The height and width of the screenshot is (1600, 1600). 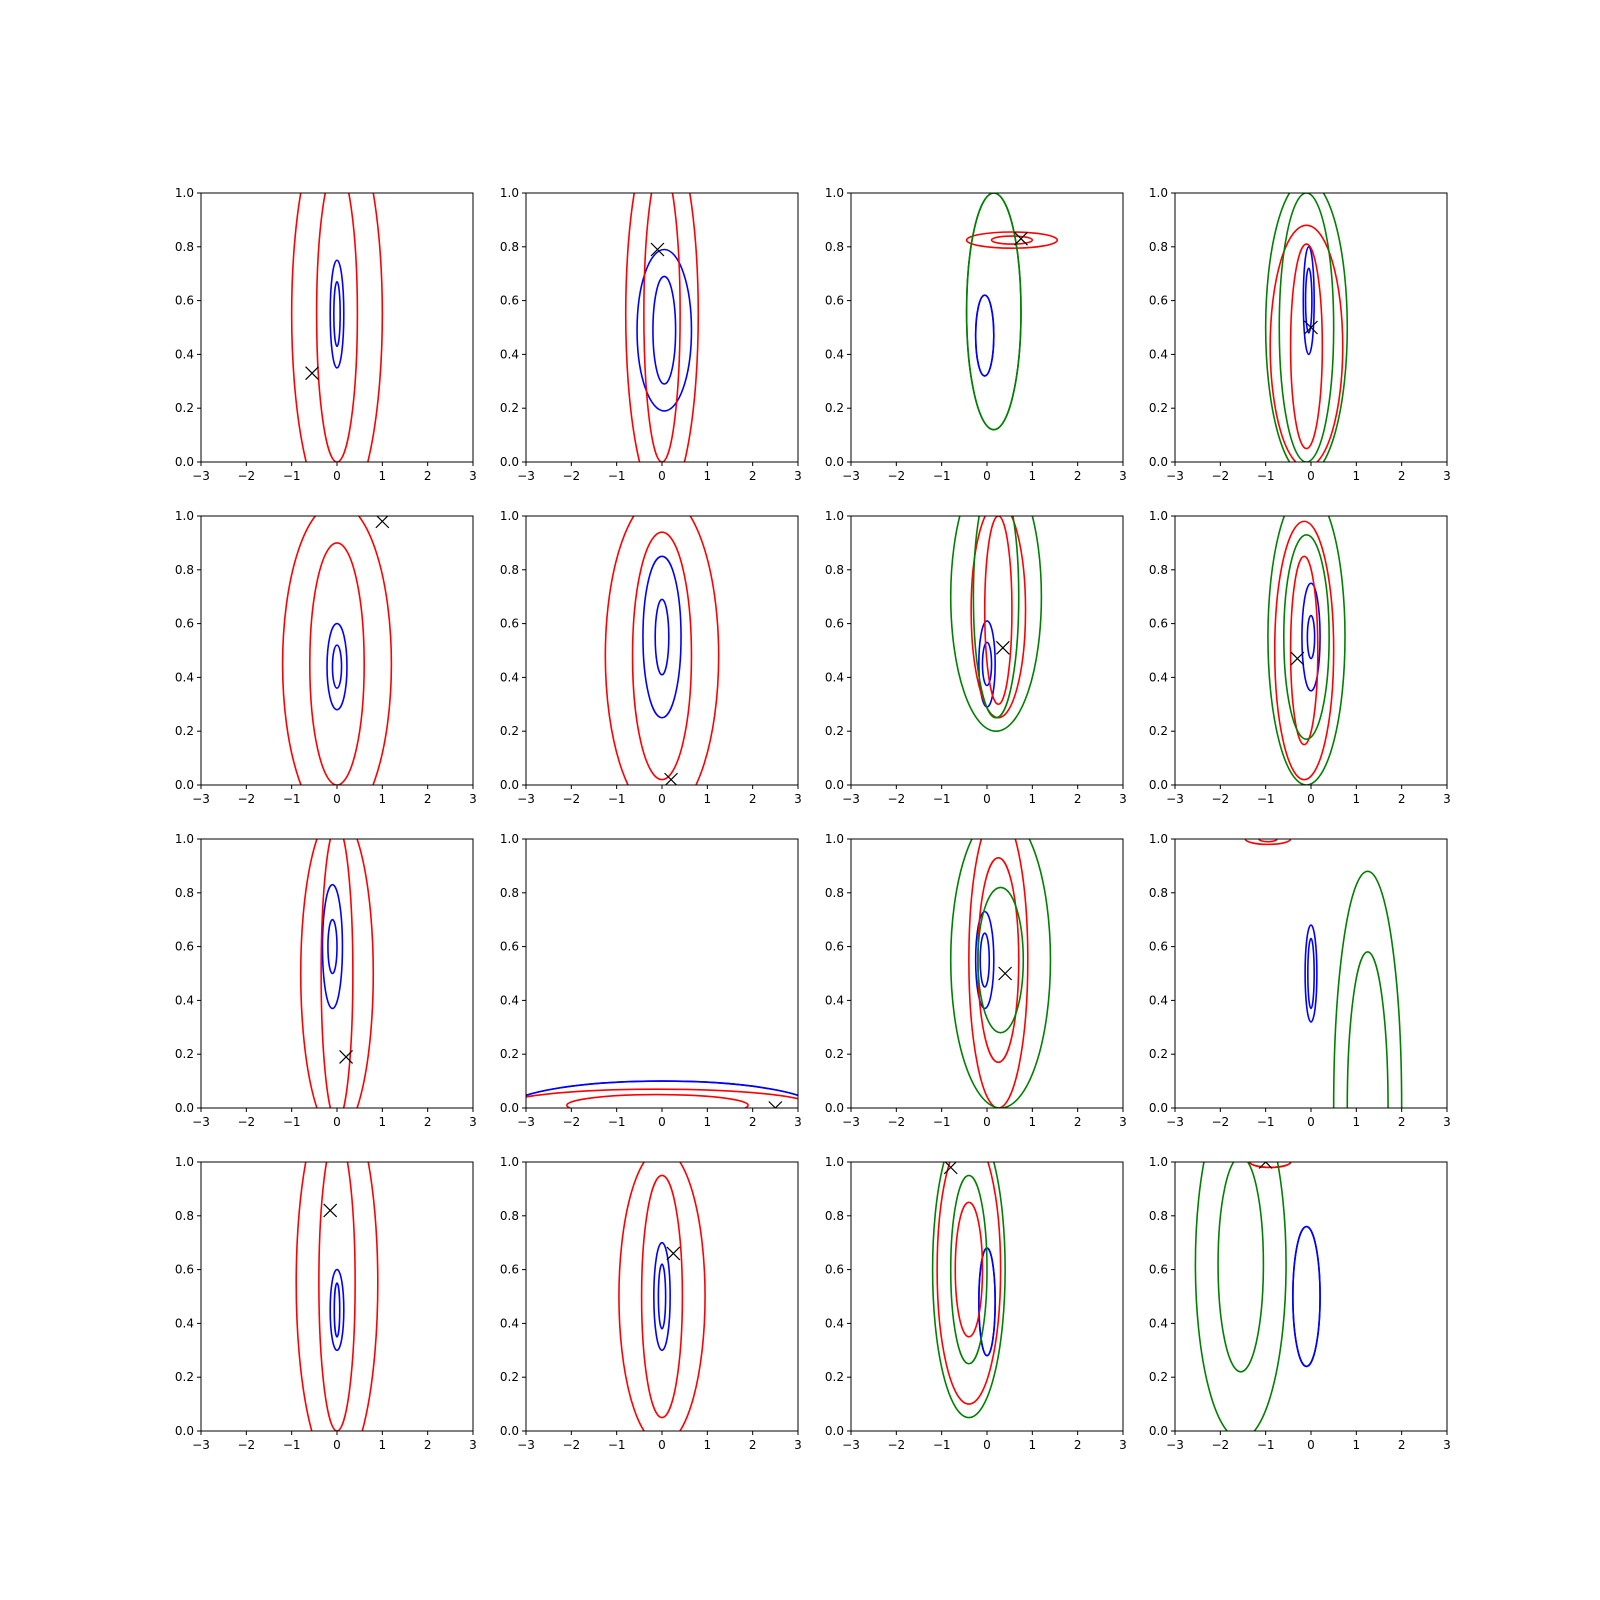 What do you see at coordinates (651, 980) in the screenshot?
I see `subplot-10: −3 −2 −1 0 1 2 3 0.0 0.2 0.4 0.6 0.8 1.0` at bounding box center [651, 980].